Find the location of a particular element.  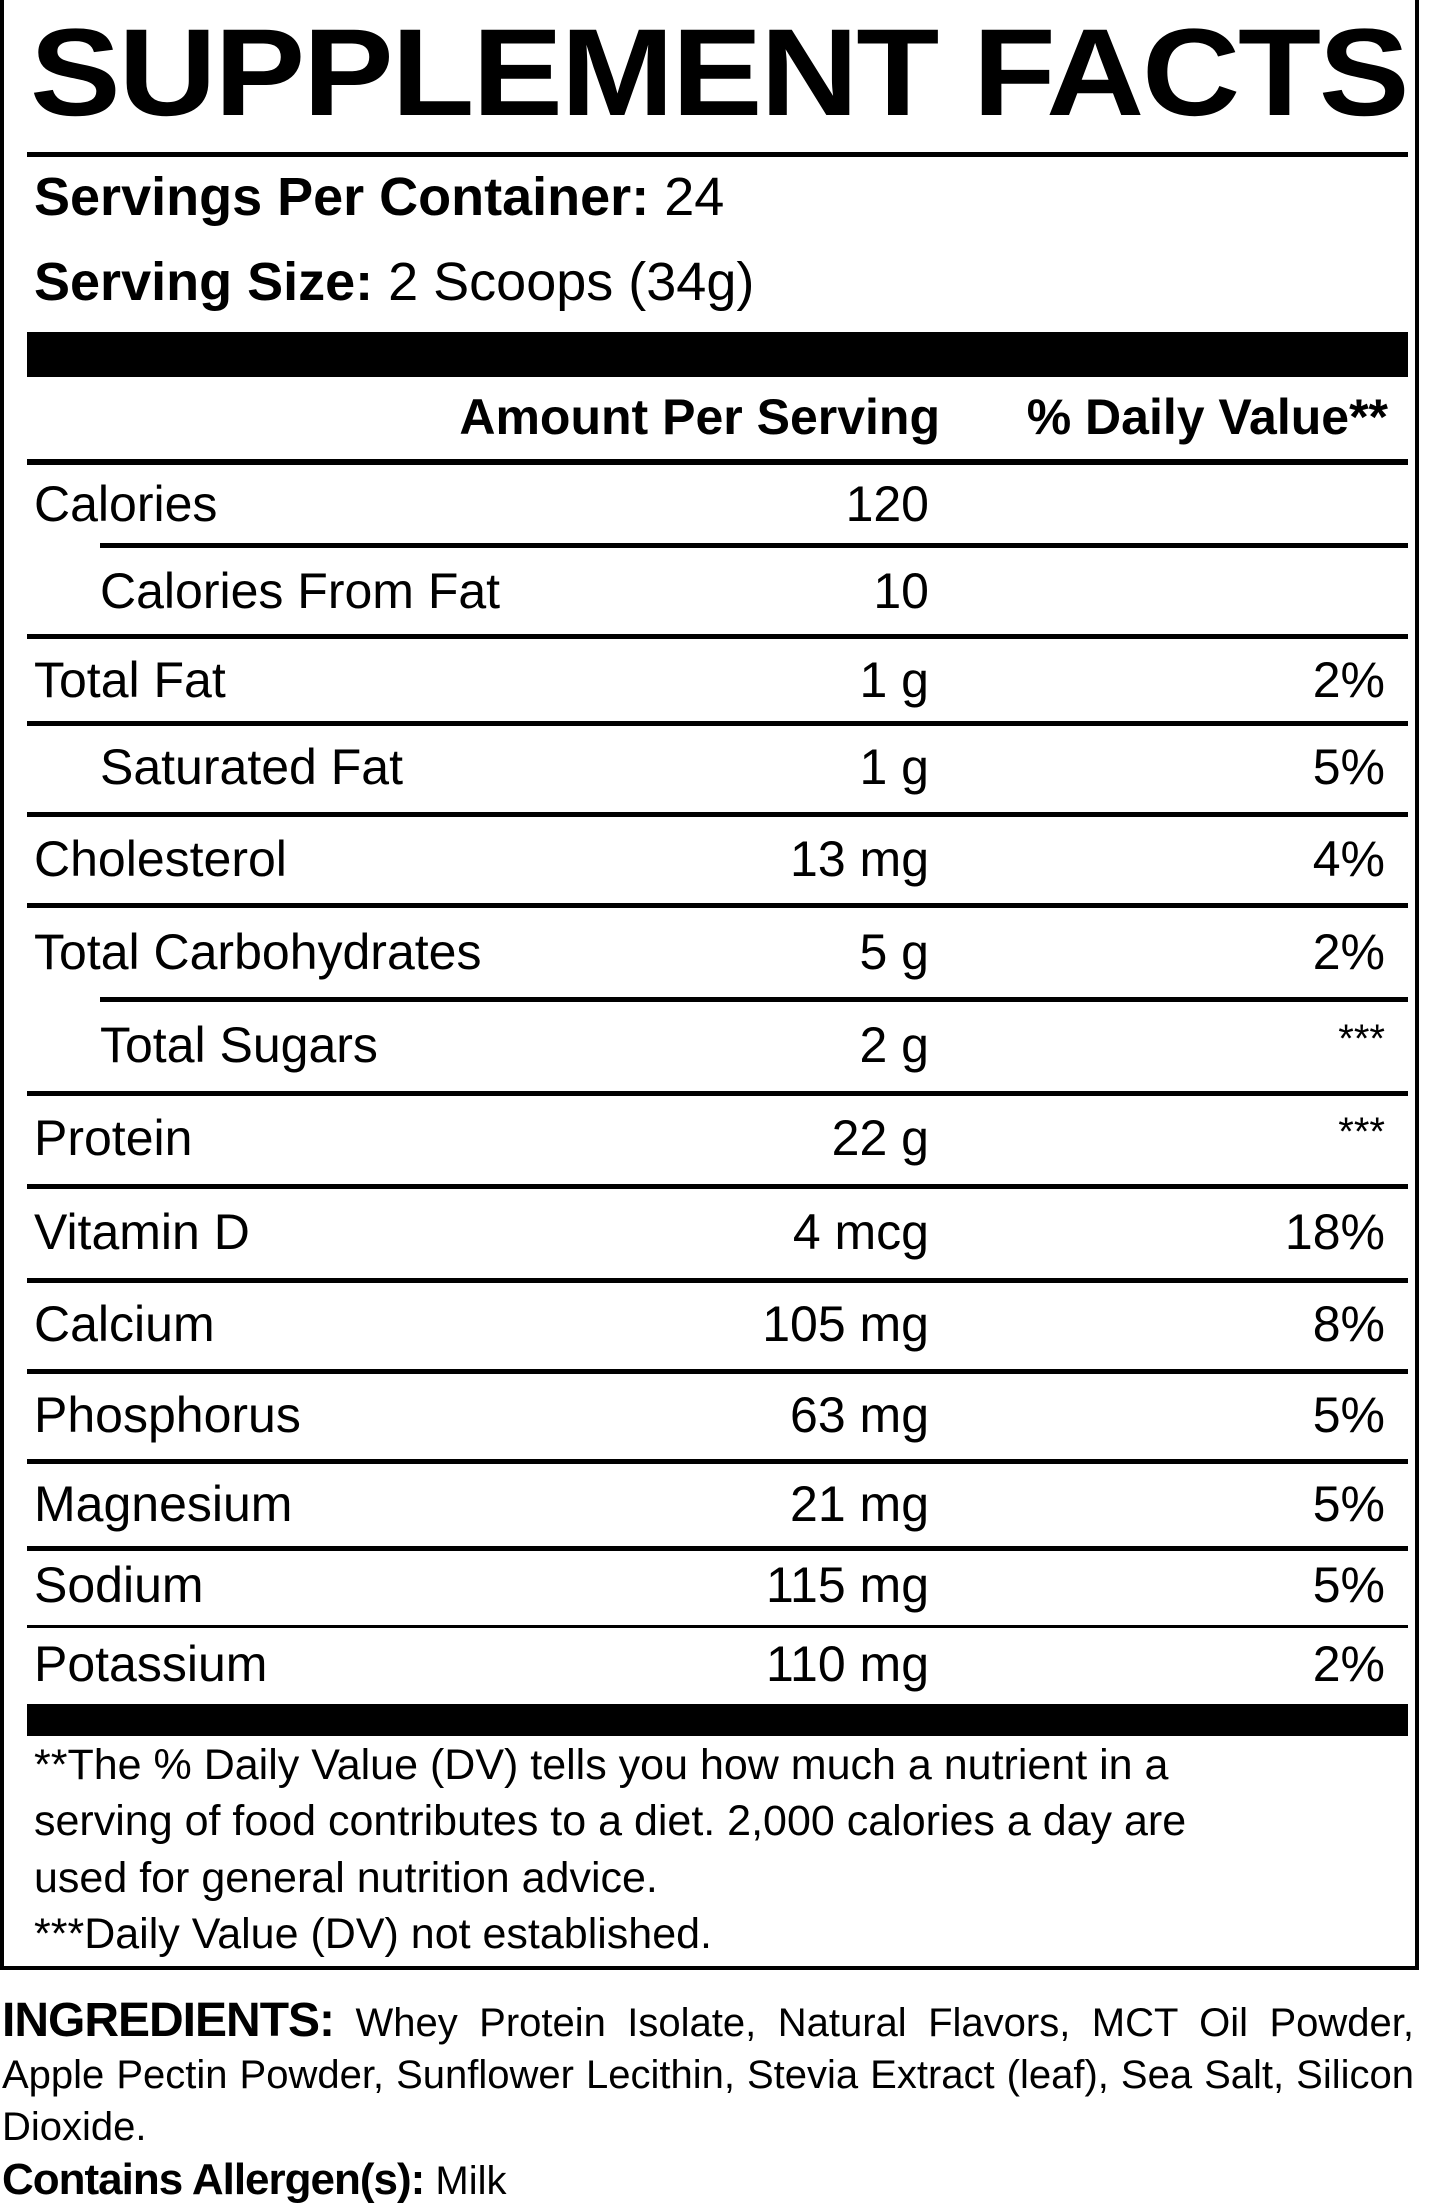

nutrient-name: Total Fat is located at coordinates (130, 680).